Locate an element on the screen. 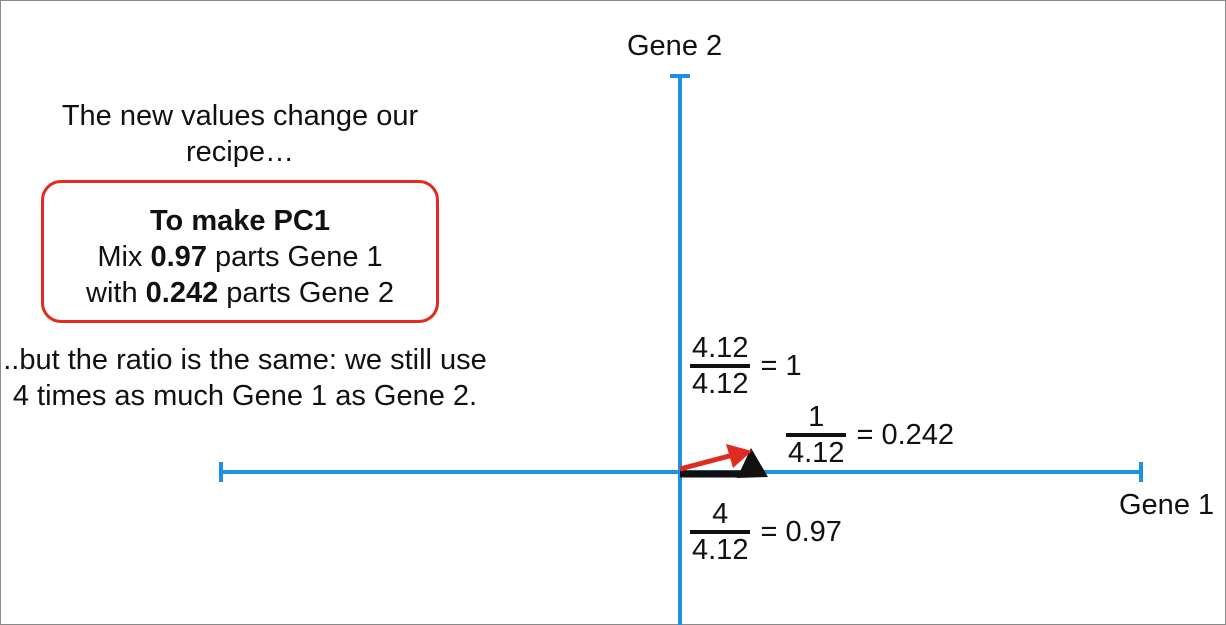 The height and width of the screenshot is (625, 1226). fraction-top-bar is located at coordinates (720, 366).